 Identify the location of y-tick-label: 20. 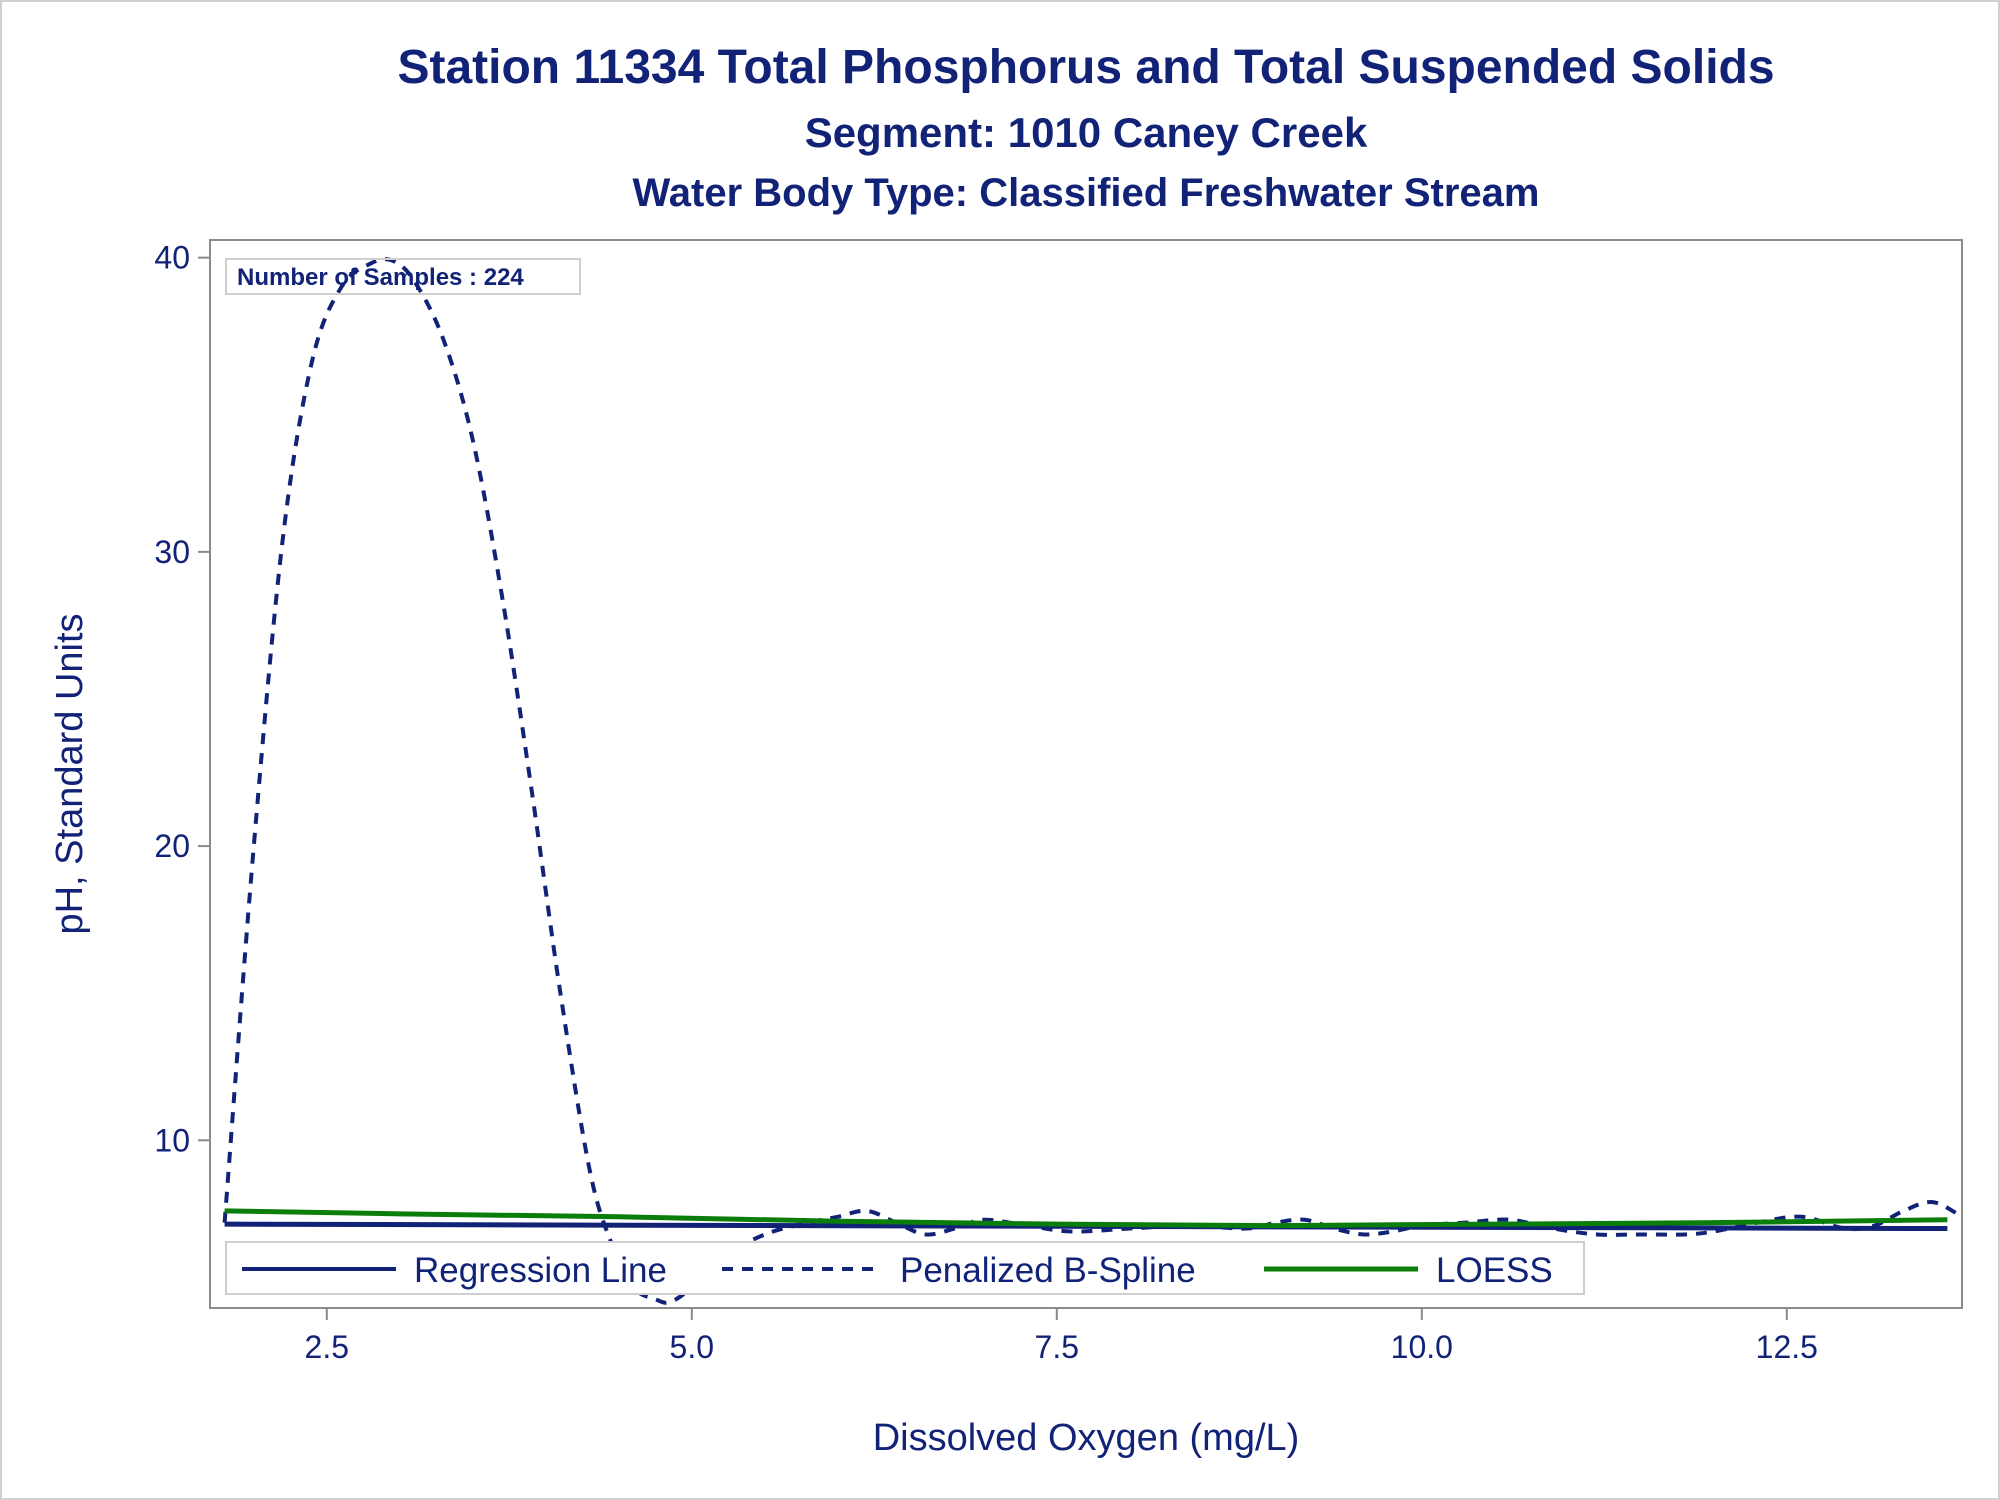
(172, 846).